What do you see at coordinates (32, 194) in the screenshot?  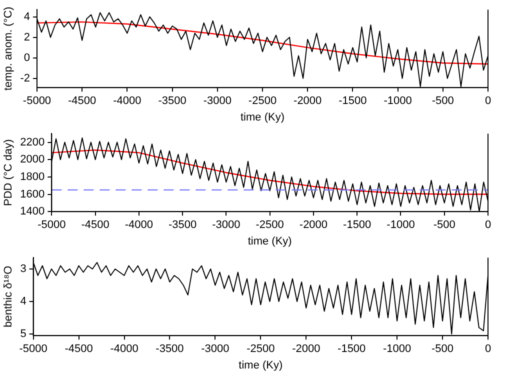 I see `y-tick-label: 1600` at bounding box center [32, 194].